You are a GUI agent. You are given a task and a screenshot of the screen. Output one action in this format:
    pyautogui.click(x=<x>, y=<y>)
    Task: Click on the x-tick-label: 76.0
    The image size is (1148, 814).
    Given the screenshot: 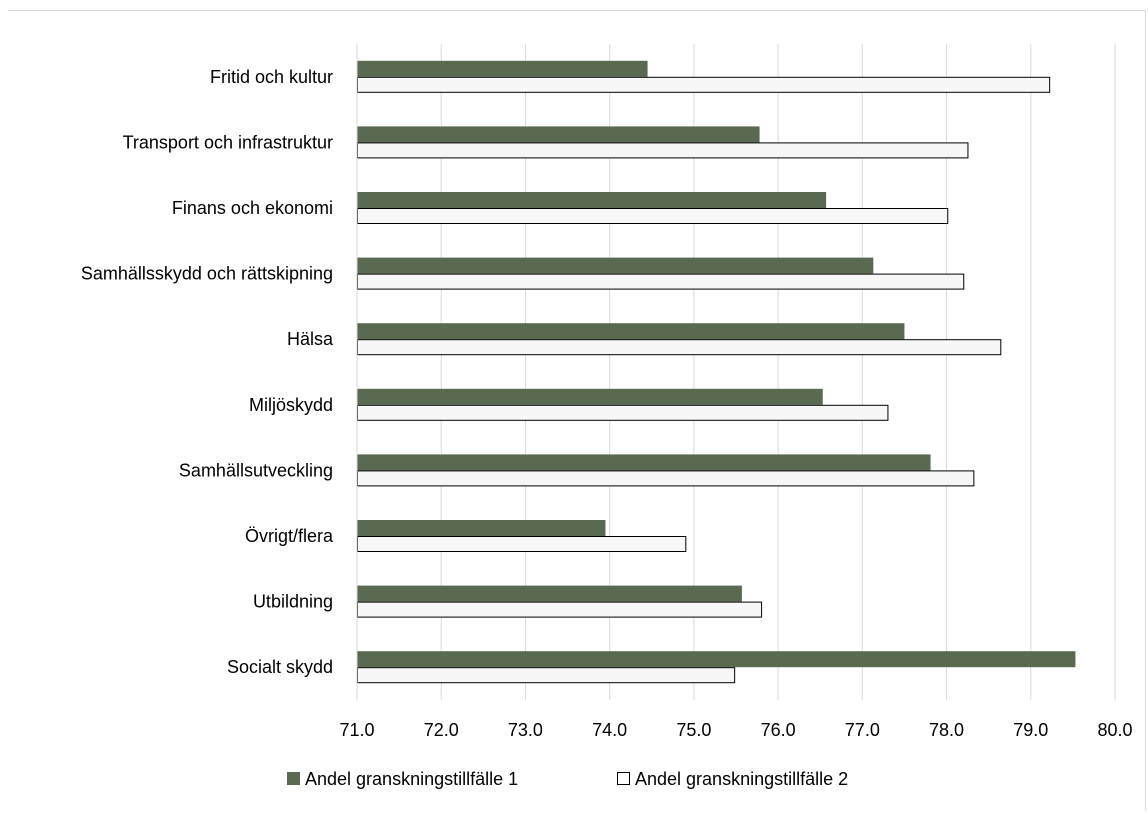 What is the action you would take?
    pyautogui.click(x=778, y=730)
    